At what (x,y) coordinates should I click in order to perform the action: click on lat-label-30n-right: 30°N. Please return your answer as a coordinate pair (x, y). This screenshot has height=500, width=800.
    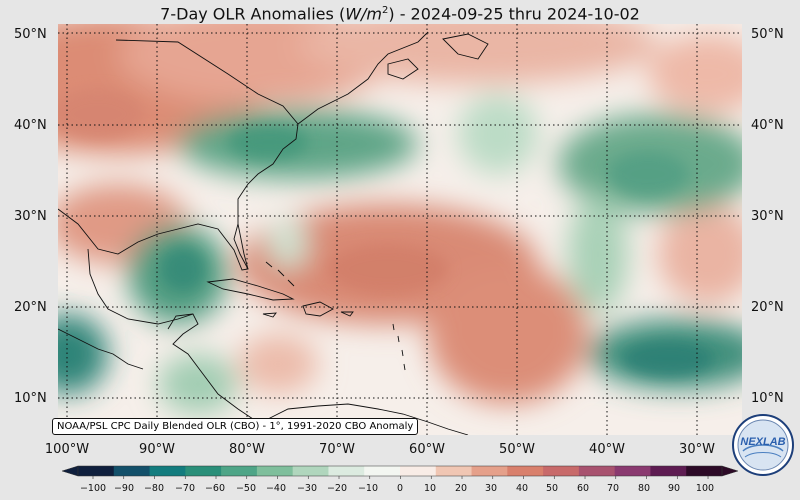
    Looking at the image, I should click on (767, 216).